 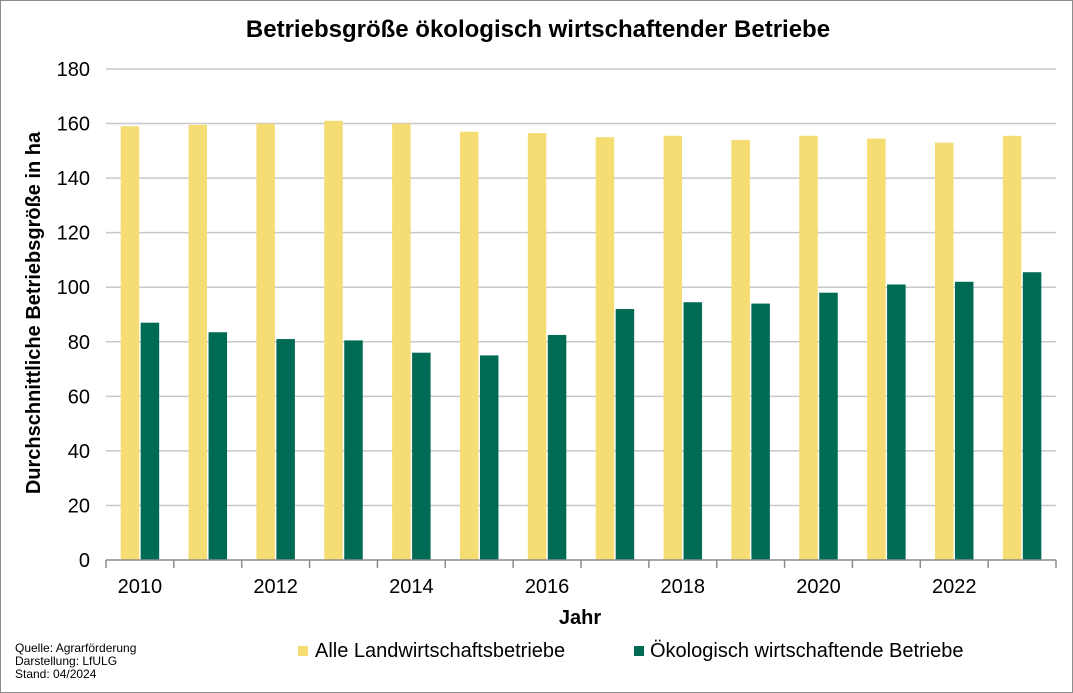 What do you see at coordinates (303, 651) in the screenshot?
I see `legend-swatch-alle` at bounding box center [303, 651].